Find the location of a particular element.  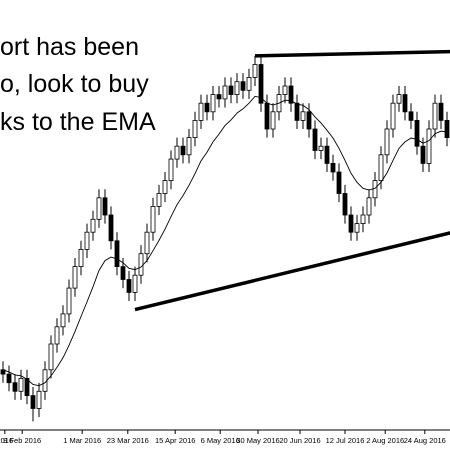

annotation-line: ks to the EMA is located at coordinates (78, 122).